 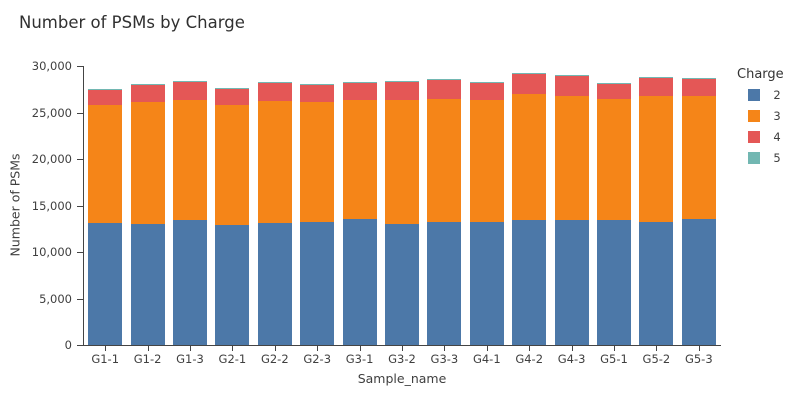 I want to click on legend: Charge 2 3 4 5, so click(x=760, y=119).